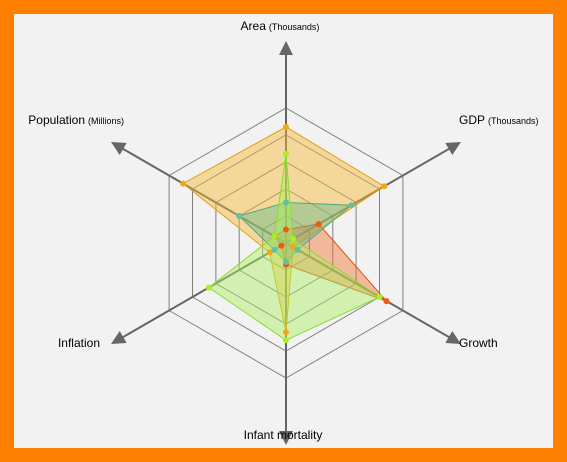  What do you see at coordinates (472, 120) in the screenshot?
I see `axis-label-name: GDP` at bounding box center [472, 120].